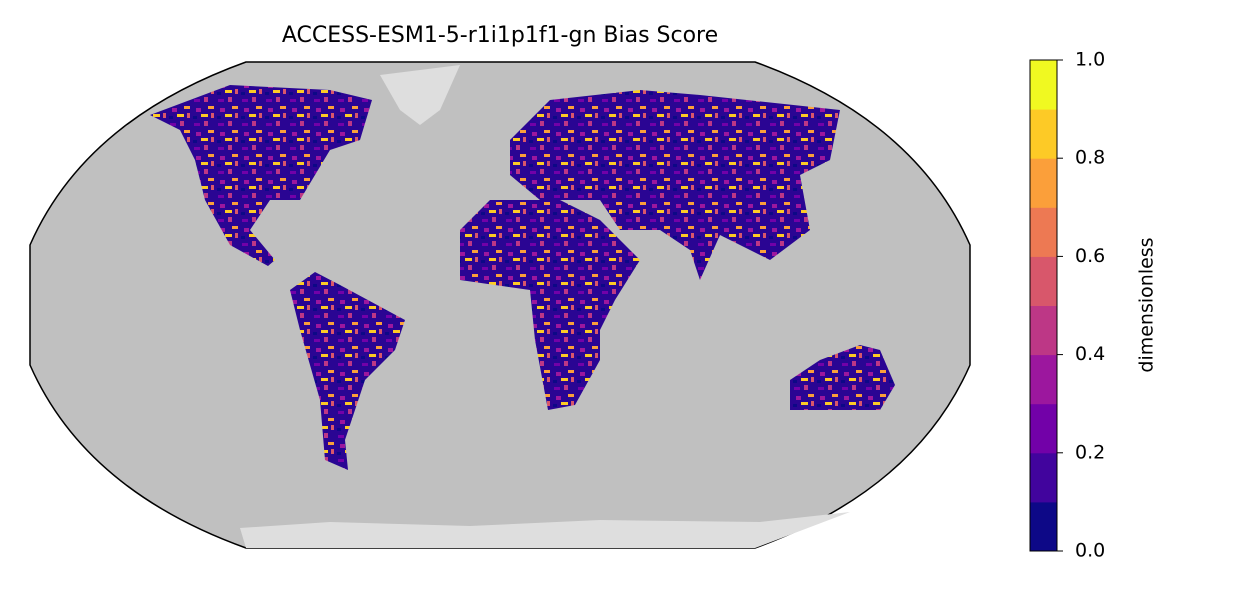 This screenshot has width=1236, height=600. I want to click on colorbar: 0.0 0.2 0.4 0.6 0.8 1.0, so click(1067, 305).